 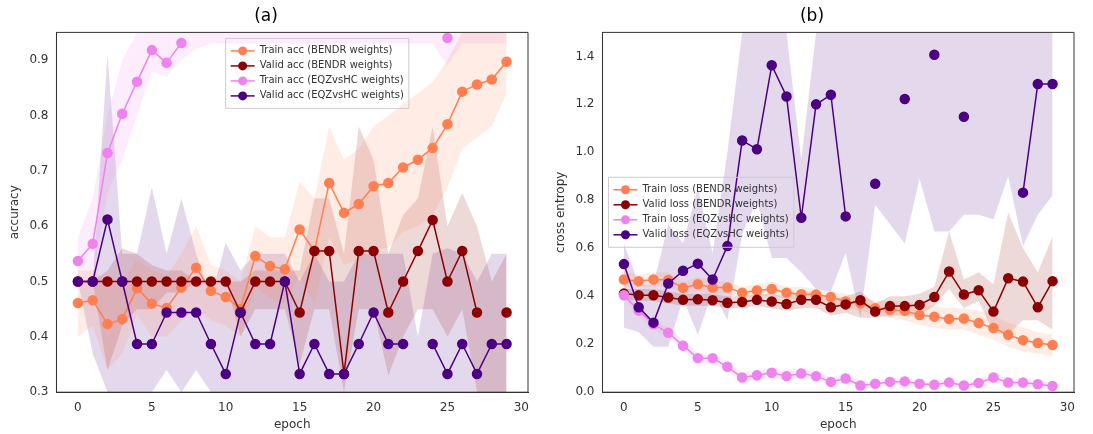 What do you see at coordinates (331, 95) in the screenshot?
I see `legend-label: Valid acc (EQZvsHC weights)` at bounding box center [331, 95].